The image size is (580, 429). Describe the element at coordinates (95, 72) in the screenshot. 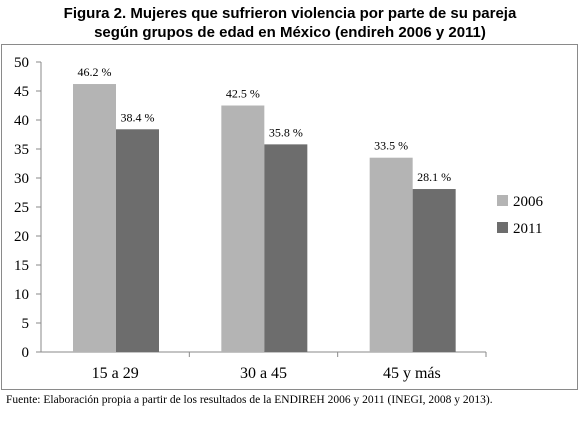

I see `data-label: 46.2 %` at that location.